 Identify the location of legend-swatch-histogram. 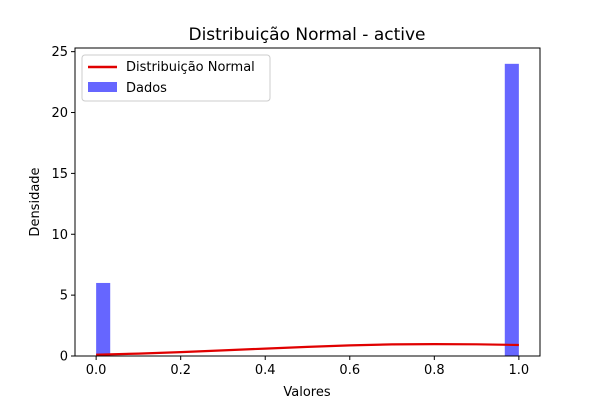
(102, 87).